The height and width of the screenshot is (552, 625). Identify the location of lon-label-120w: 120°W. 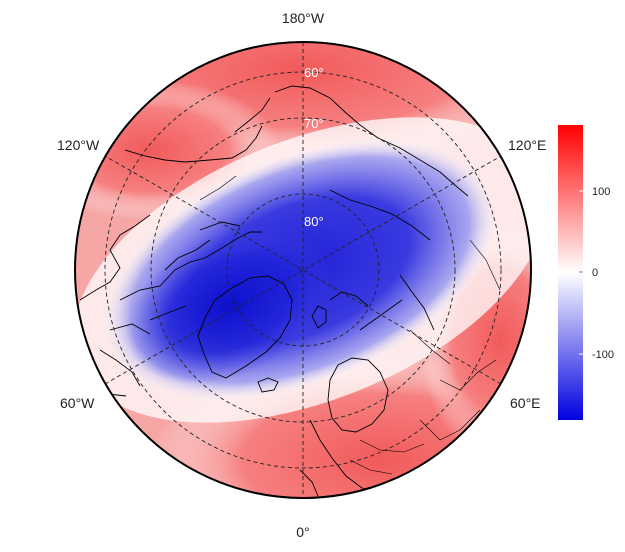
(78, 145).